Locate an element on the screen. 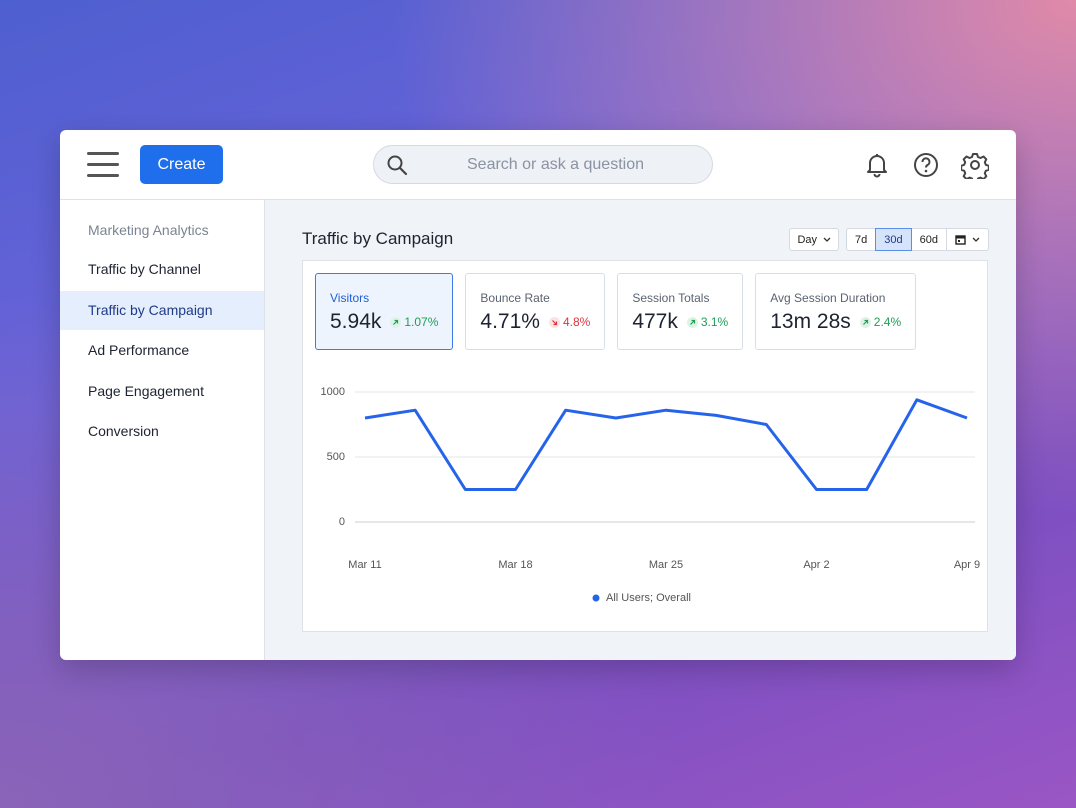  metric-change: 2.4% is located at coordinates (880, 322).